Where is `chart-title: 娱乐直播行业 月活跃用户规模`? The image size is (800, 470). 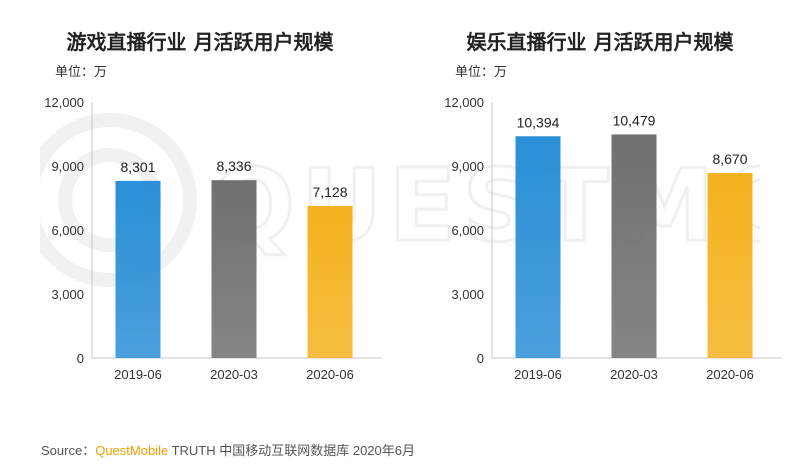
chart-title: 娱乐直播行业 月活跃用户规模 is located at coordinates (600, 42).